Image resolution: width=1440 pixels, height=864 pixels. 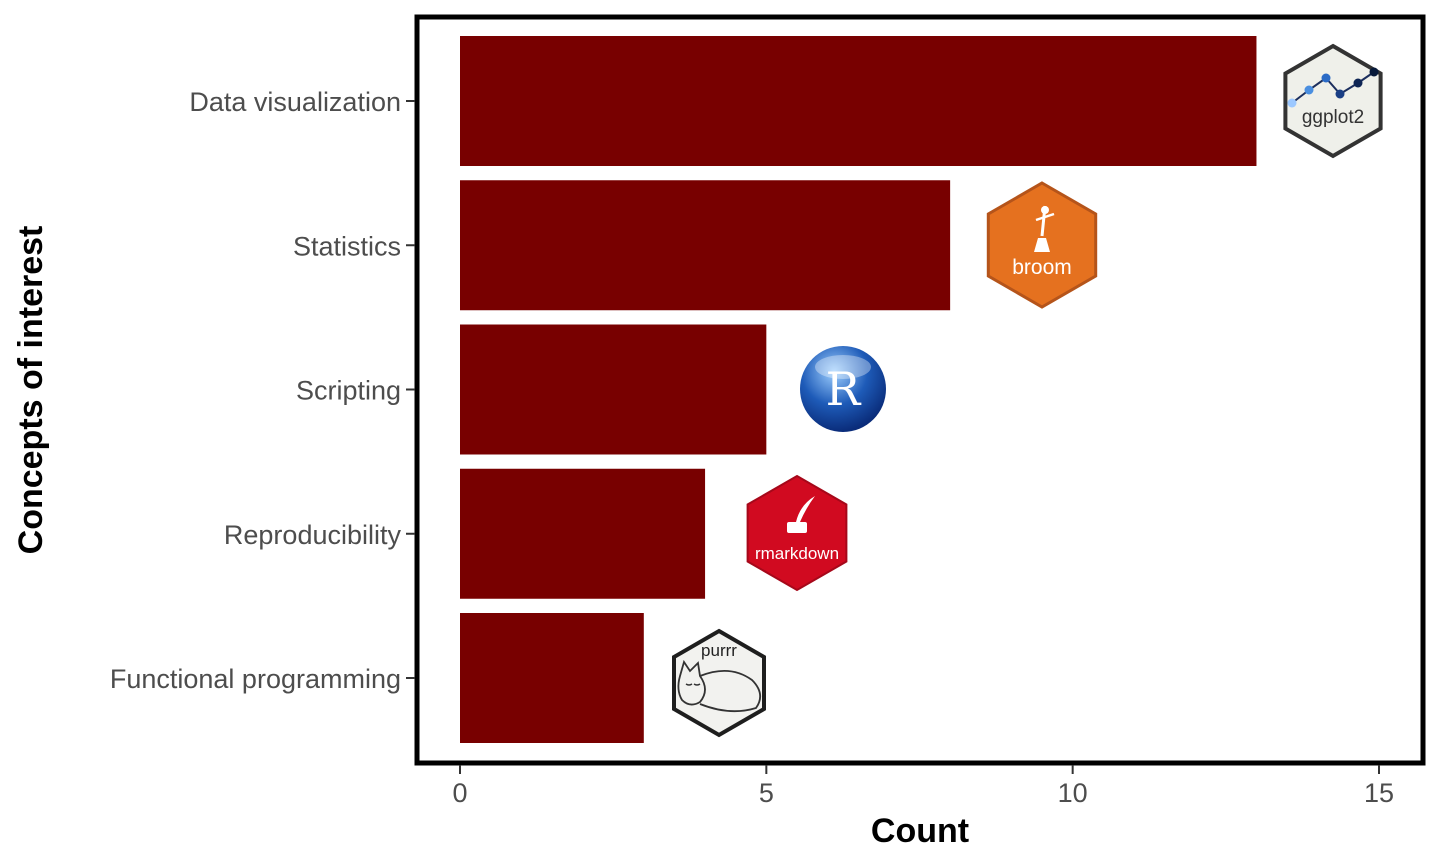 I want to click on svg-text: ggplot2, so click(x=1333, y=117).